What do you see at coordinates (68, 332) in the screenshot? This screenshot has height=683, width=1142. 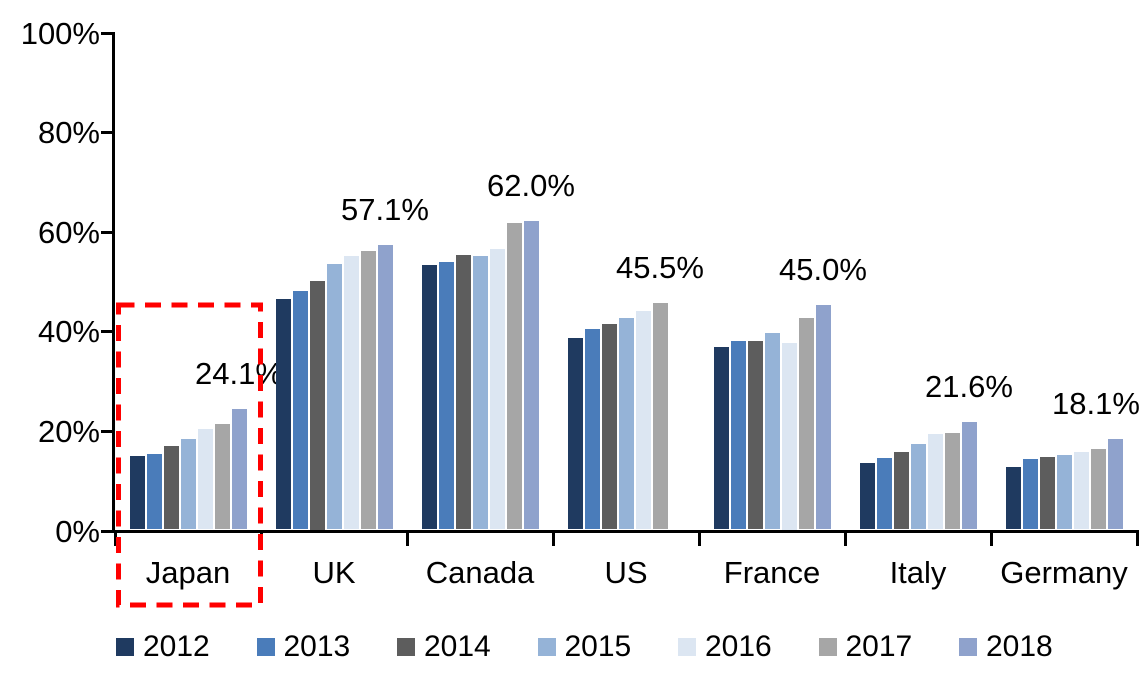 I see `y-tick-label: 40%` at bounding box center [68, 332].